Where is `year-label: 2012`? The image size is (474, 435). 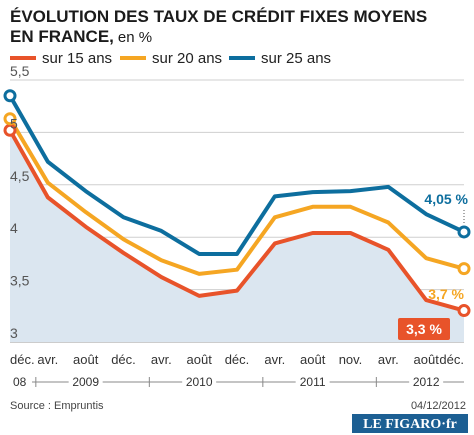
year-label: 2012 is located at coordinates (426, 382).